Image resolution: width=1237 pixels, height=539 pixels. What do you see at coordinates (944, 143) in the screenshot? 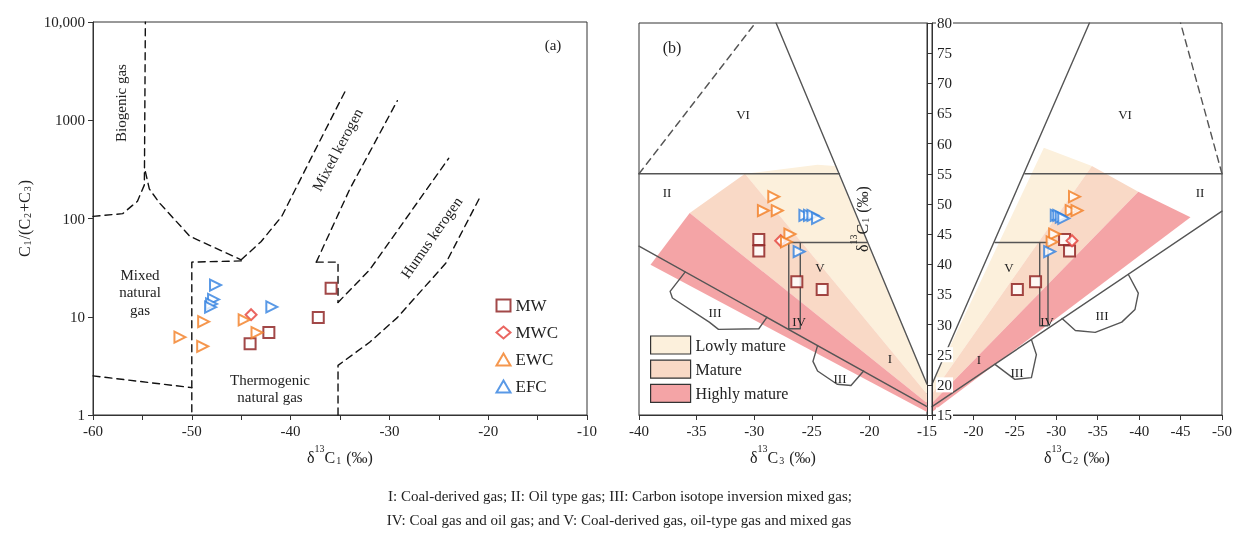
I see `y-tick-label: 60` at bounding box center [944, 143].